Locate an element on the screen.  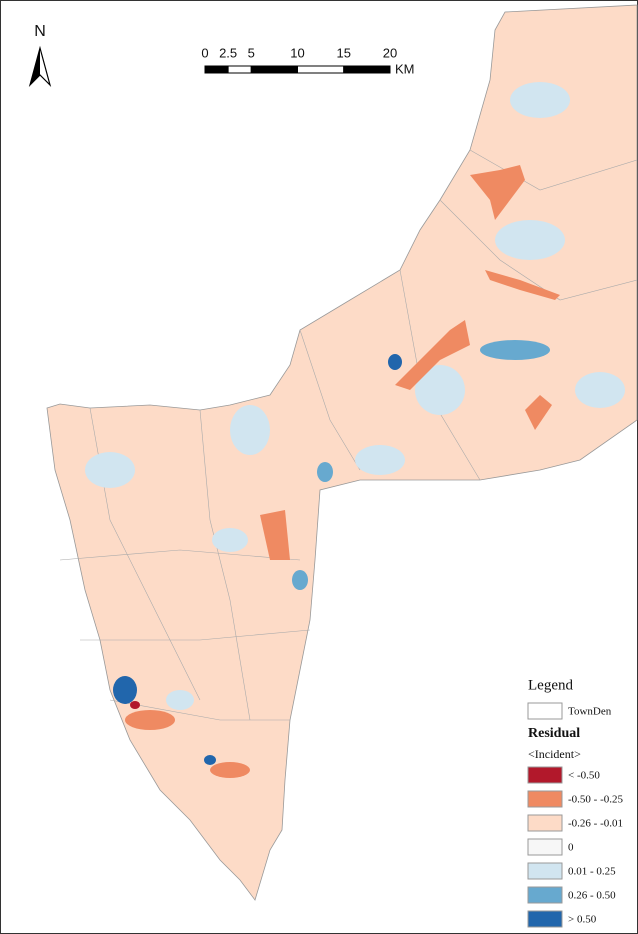
class-label: -0.50 - -0.25 is located at coordinates (595, 800).